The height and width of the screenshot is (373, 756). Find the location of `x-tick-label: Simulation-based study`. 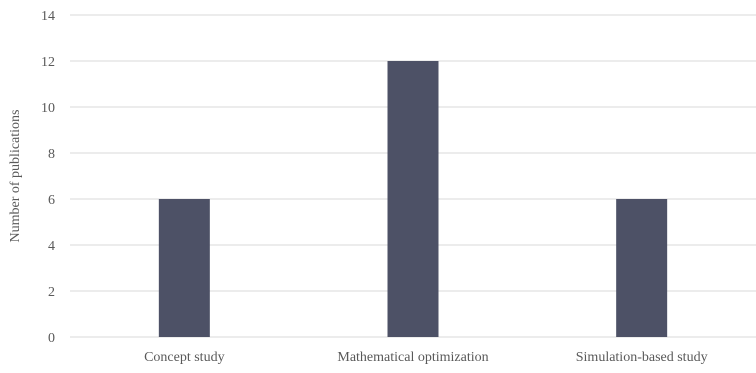

x-tick-label: Simulation-based study is located at coordinates (642, 357).